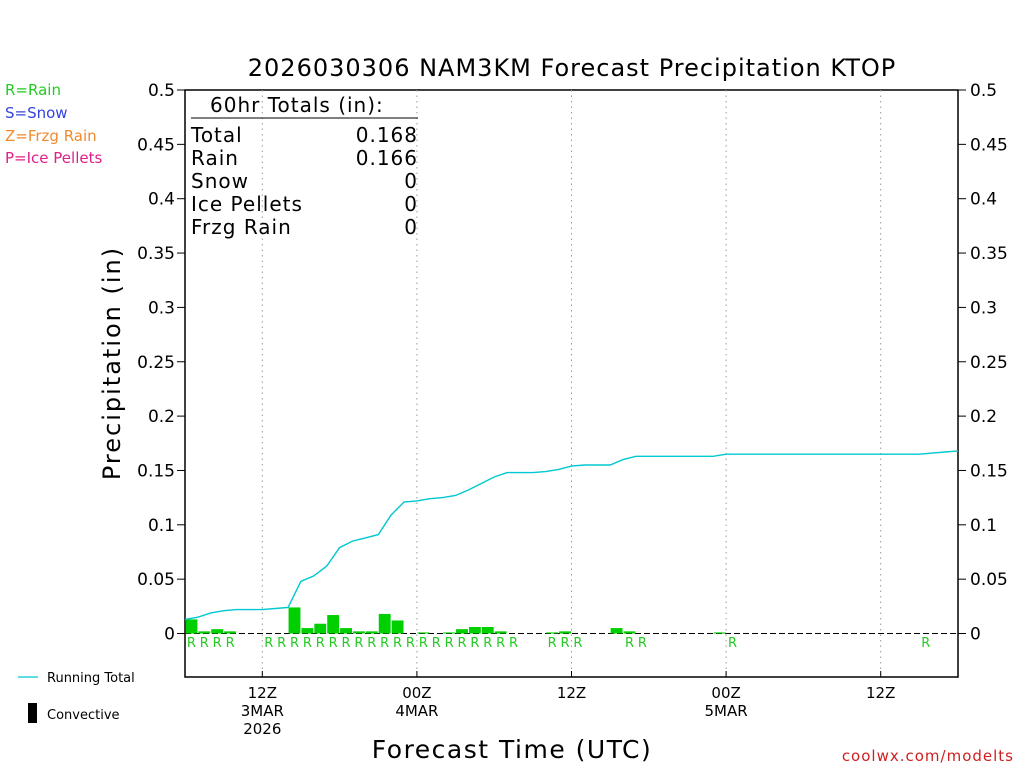  I want to click on totals-label-snow: Snow, so click(220, 181).